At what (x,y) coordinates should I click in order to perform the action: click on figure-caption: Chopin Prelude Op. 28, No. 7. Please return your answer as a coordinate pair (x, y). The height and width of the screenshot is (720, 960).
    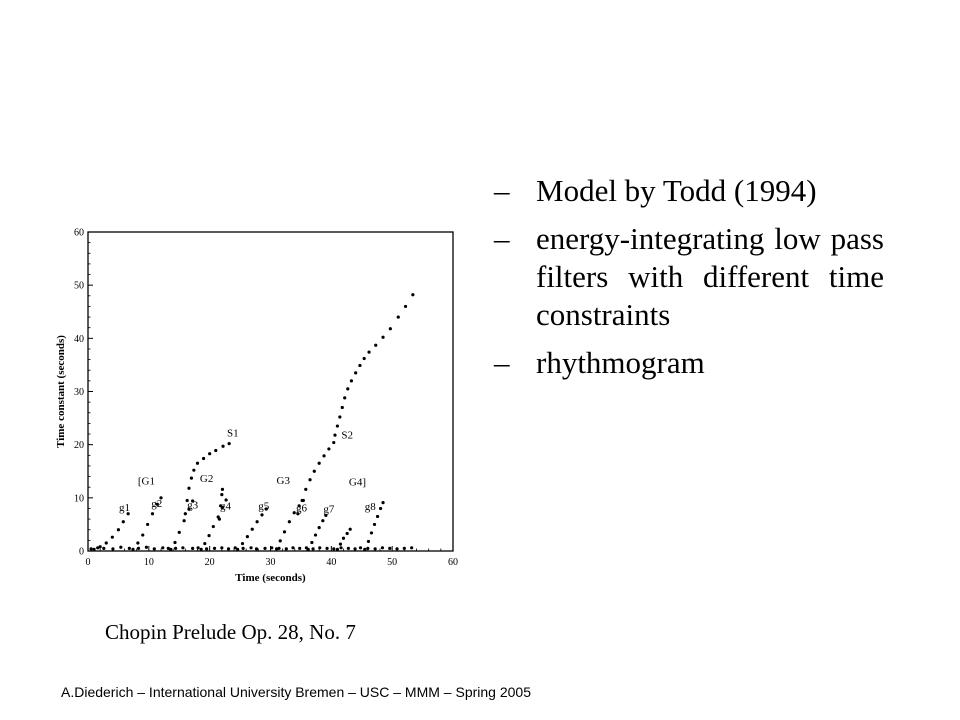
    Looking at the image, I should click on (230, 632).